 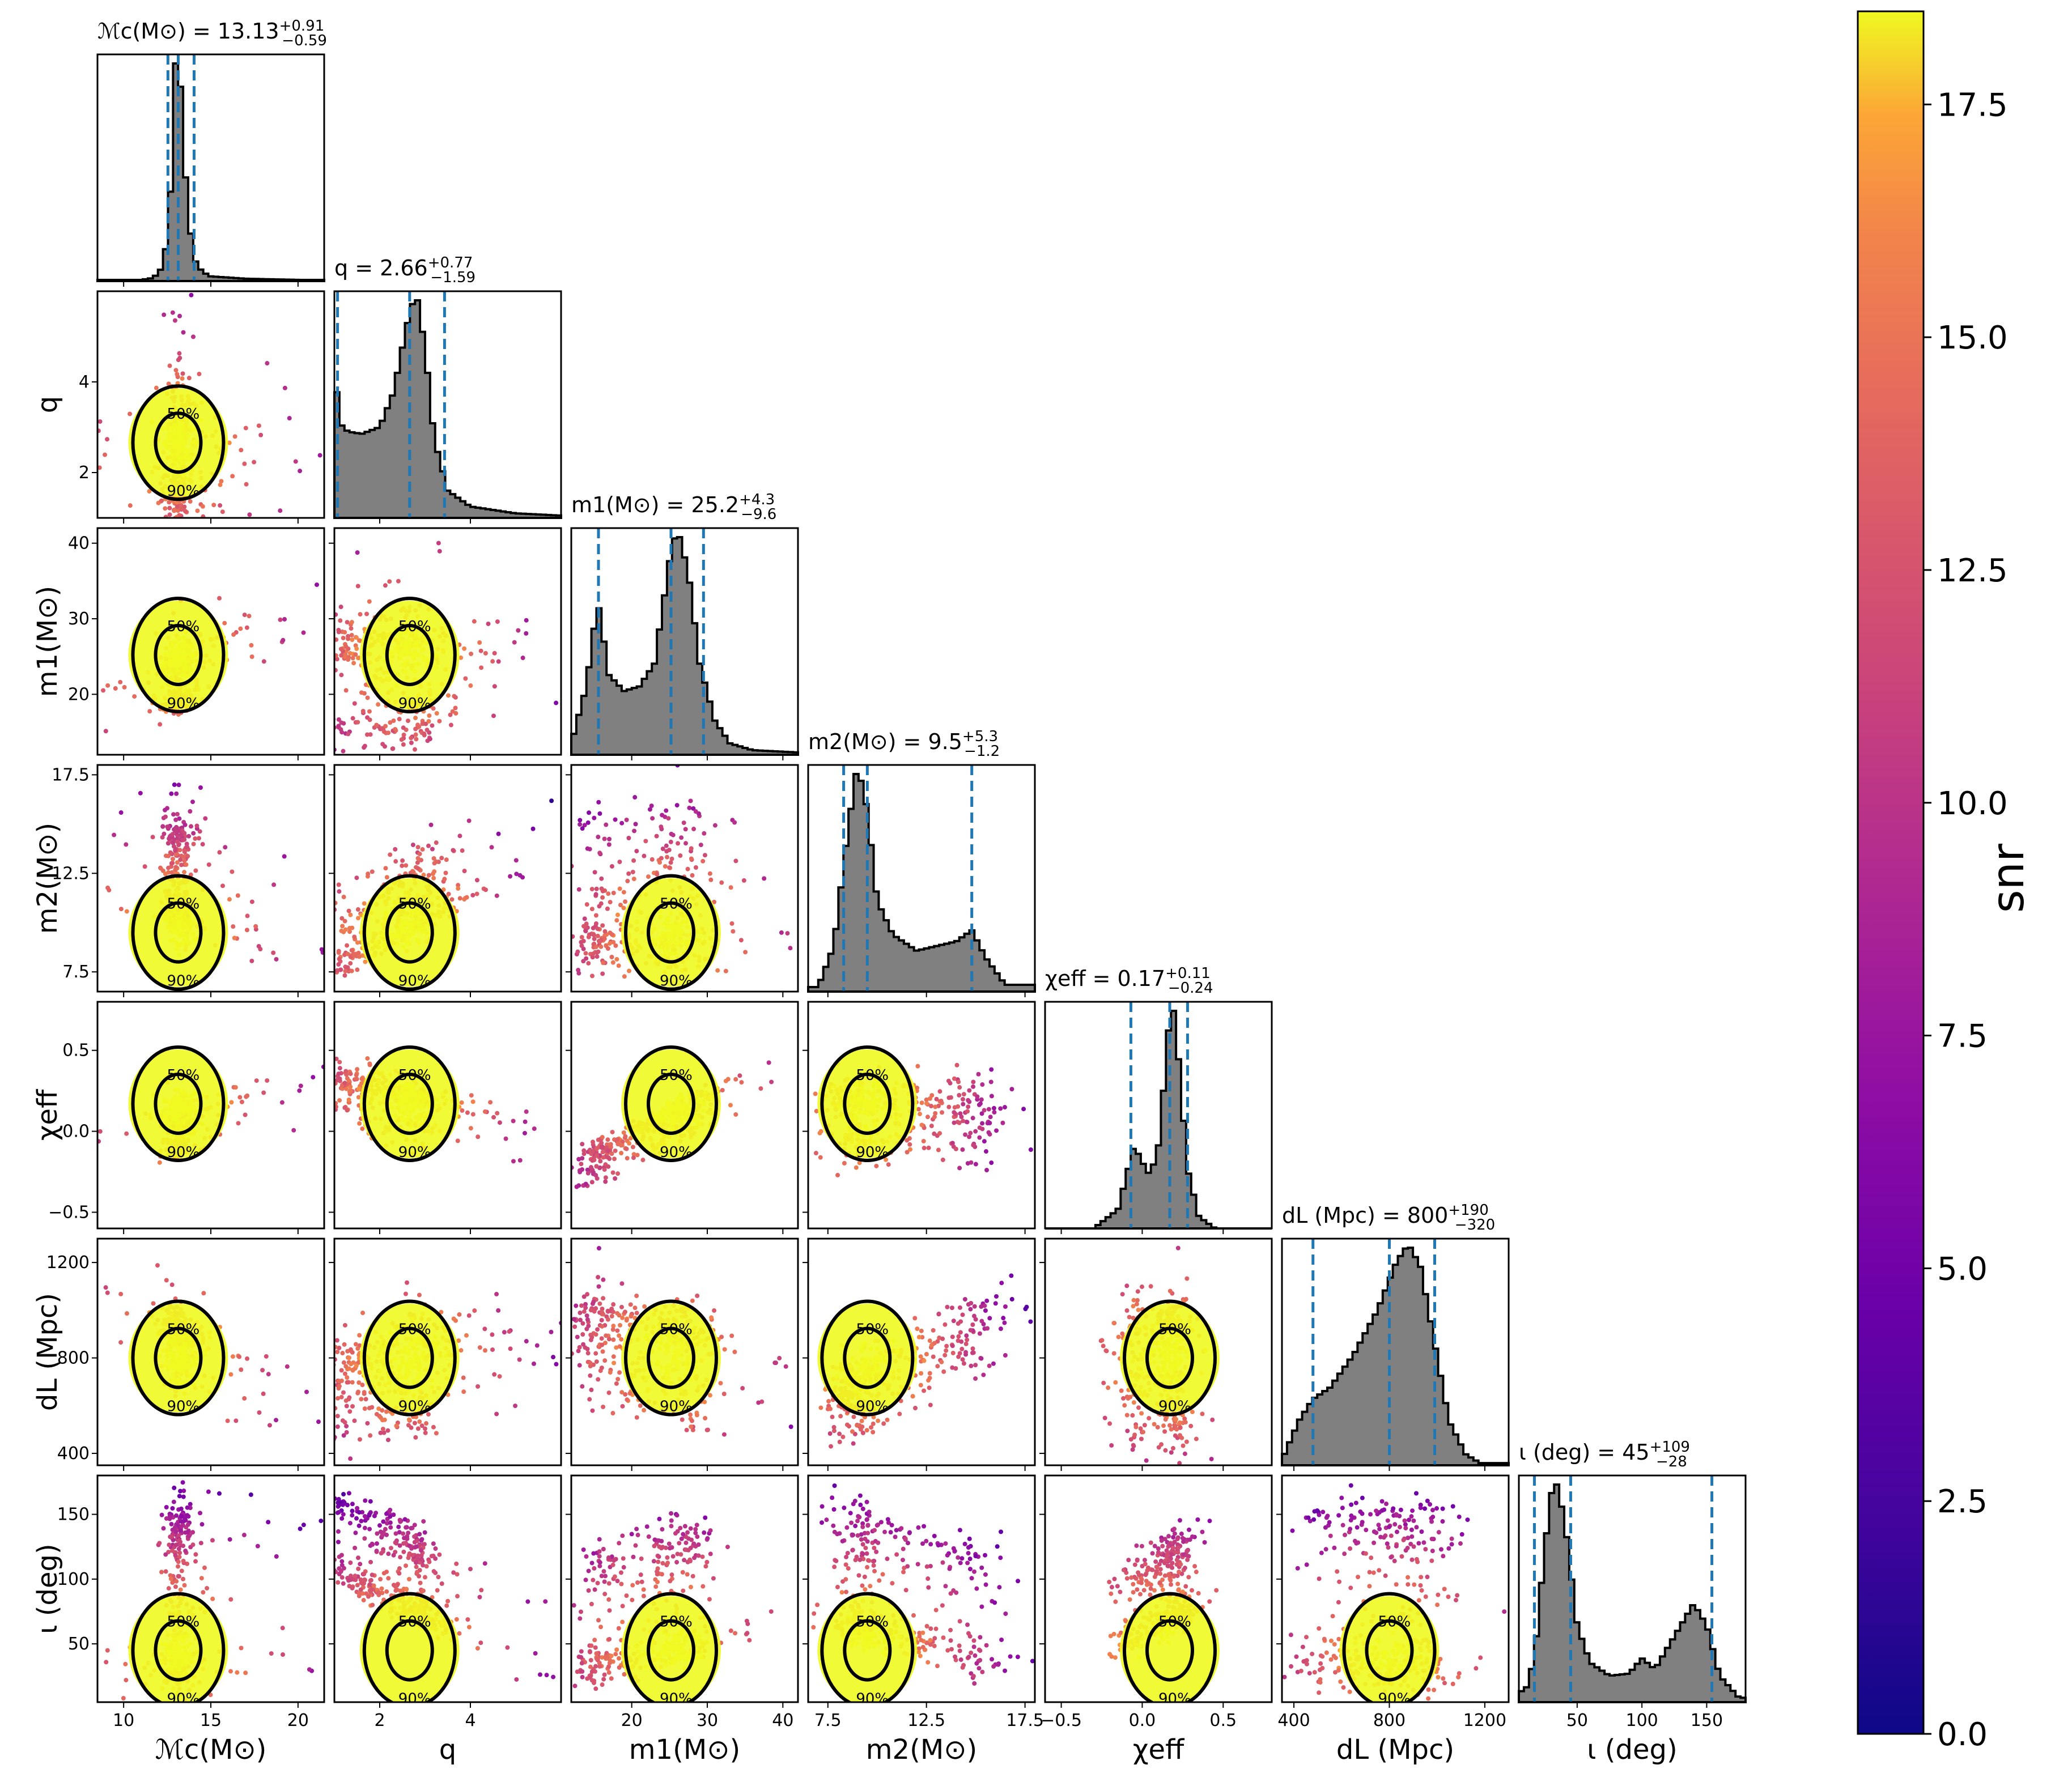 What do you see at coordinates (1142, 1720) in the screenshot?
I see `x-tick-label: 0.0` at bounding box center [1142, 1720].